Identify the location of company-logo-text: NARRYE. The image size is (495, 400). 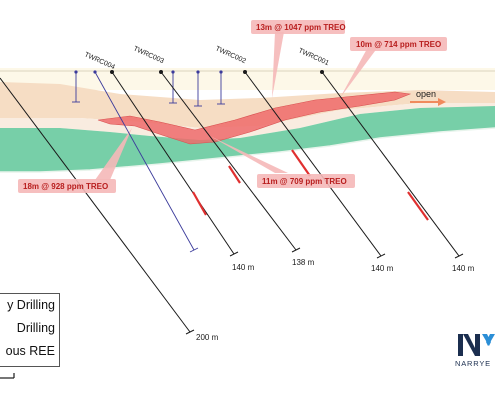
(473, 363).